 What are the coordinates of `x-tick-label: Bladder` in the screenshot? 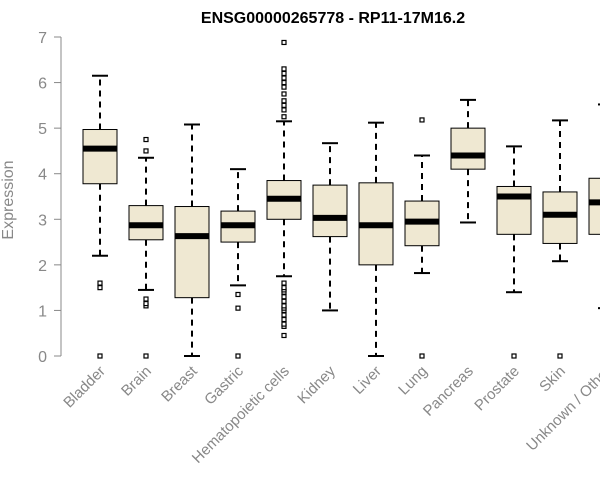 It's located at (84, 387).